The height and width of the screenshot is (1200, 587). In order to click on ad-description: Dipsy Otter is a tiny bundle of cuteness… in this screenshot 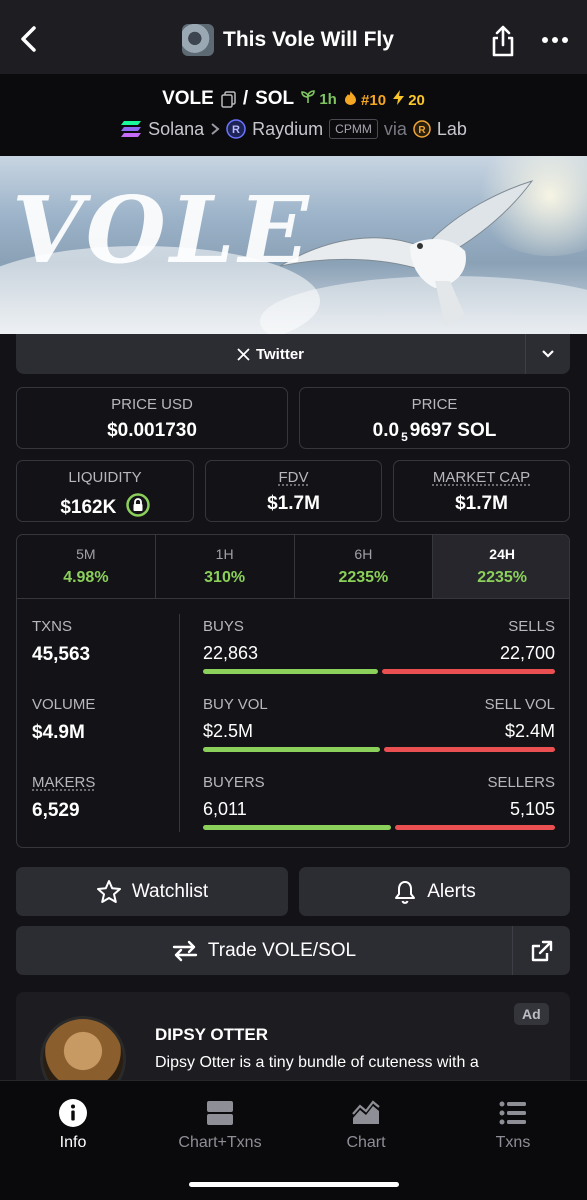, I will do `click(317, 1062)`.